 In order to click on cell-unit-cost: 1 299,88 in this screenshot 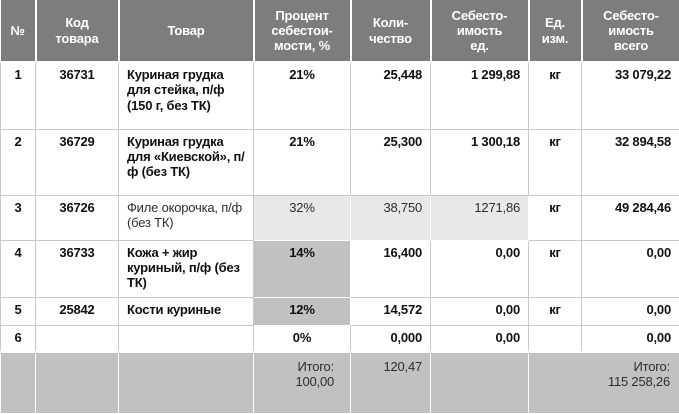, I will do `click(480, 95)`.